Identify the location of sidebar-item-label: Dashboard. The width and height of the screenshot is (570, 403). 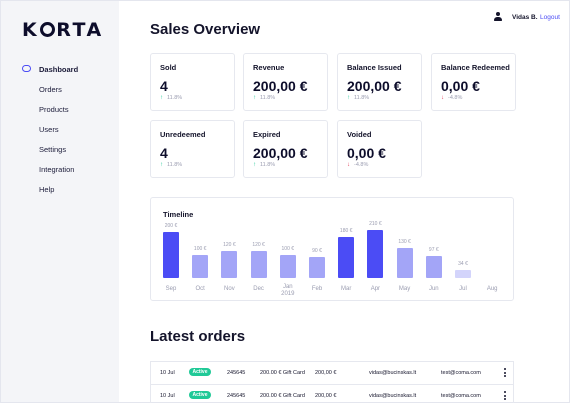
(59, 69).